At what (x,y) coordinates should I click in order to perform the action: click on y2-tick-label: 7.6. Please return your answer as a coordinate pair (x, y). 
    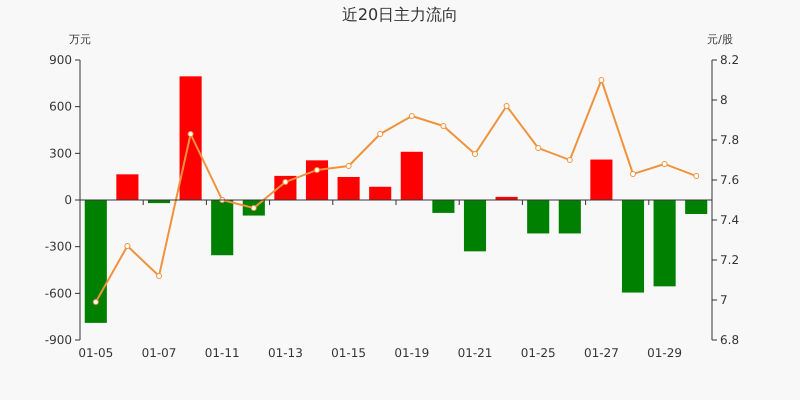
    Looking at the image, I should click on (730, 180).